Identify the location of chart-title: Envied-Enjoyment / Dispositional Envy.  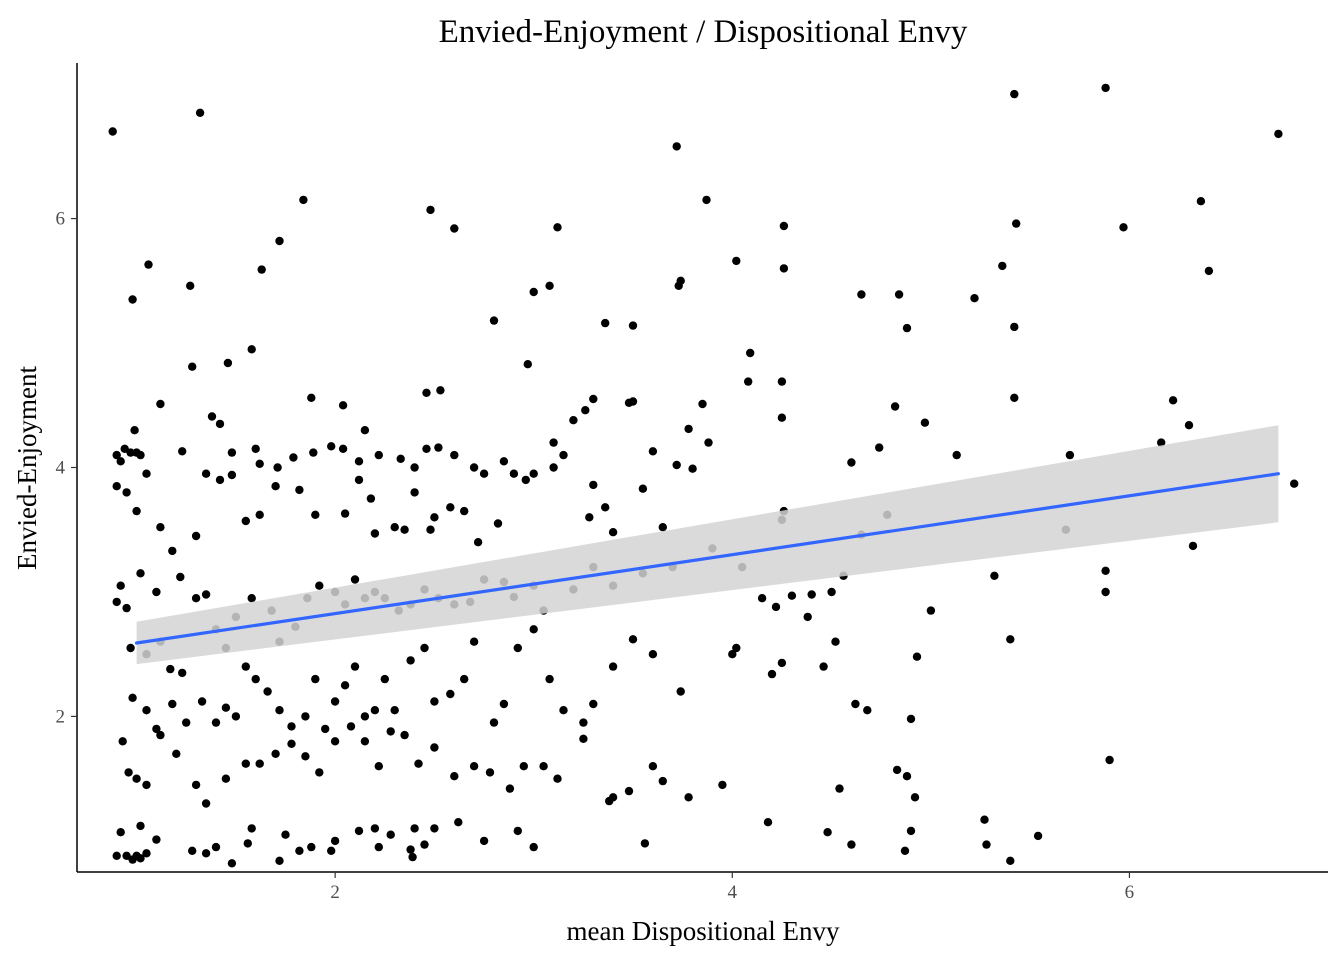
(703, 32).